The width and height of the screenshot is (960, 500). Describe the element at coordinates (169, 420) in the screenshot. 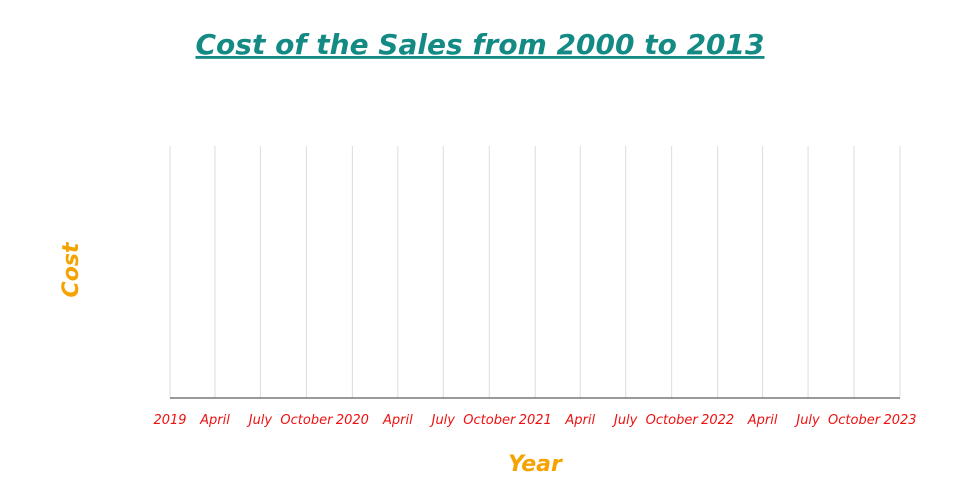

I see `x-tick-label: 2019` at that location.